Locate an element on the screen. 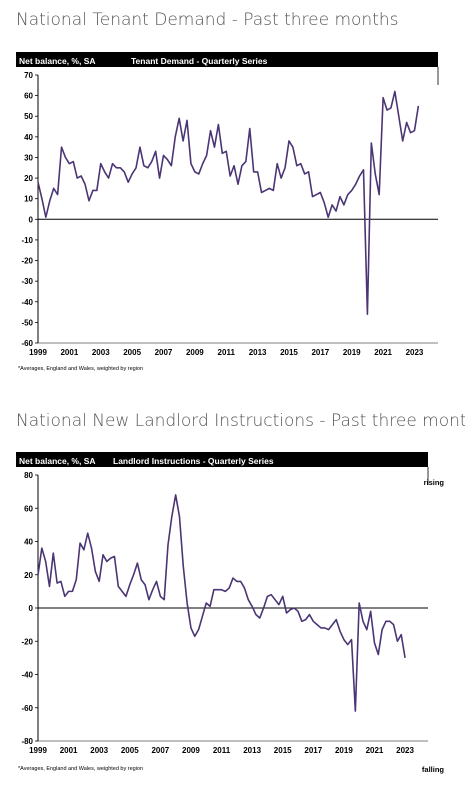 Image resolution: width=465 pixels, height=794 pixels. y-tick-label: 30 is located at coordinates (28, 157).